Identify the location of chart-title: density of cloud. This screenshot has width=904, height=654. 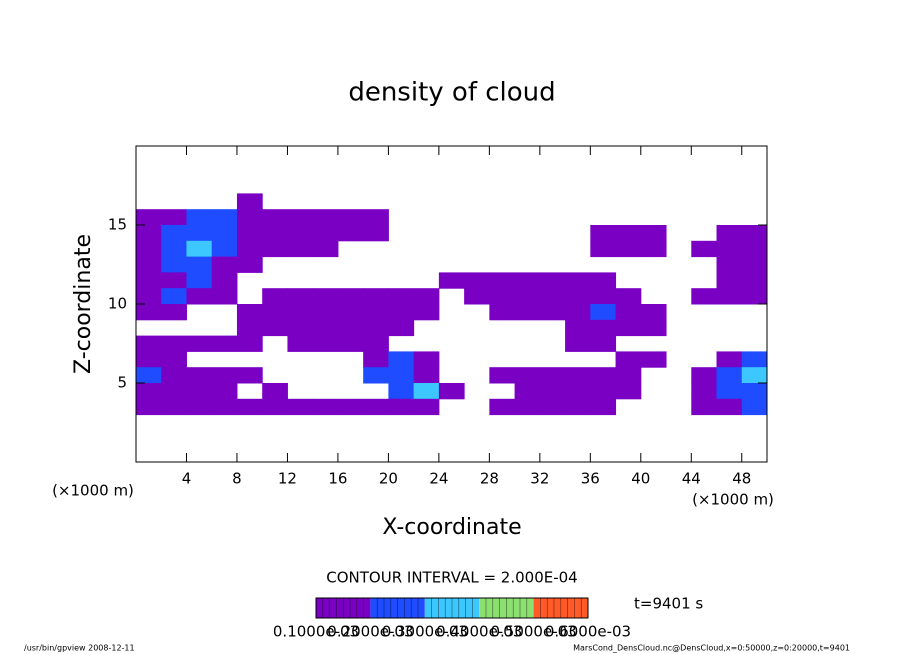
(451, 93).